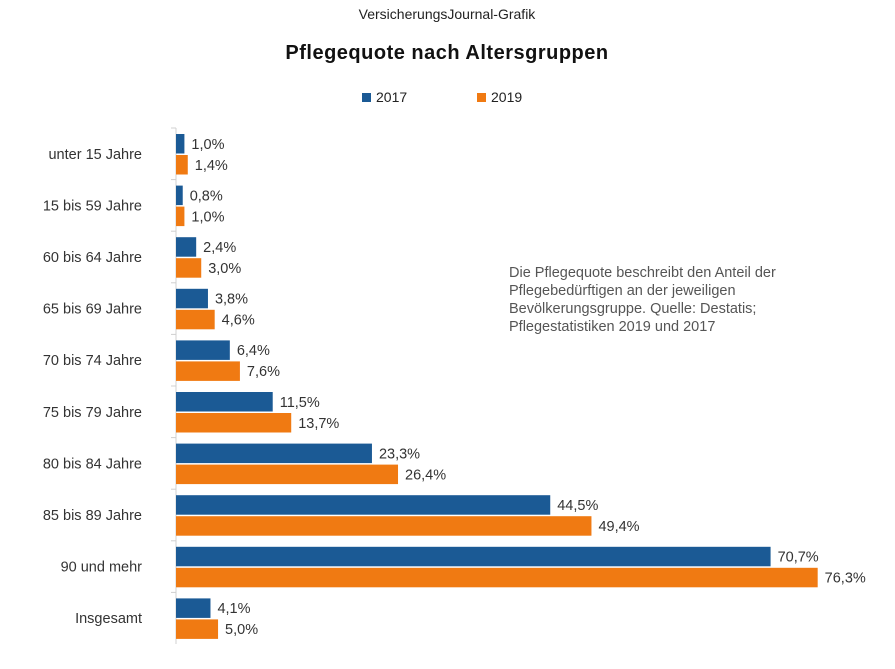 This screenshot has height=669, width=895. Describe the element at coordinates (425, 475) in the screenshot. I see `data-label-2019: 26,4%` at that location.